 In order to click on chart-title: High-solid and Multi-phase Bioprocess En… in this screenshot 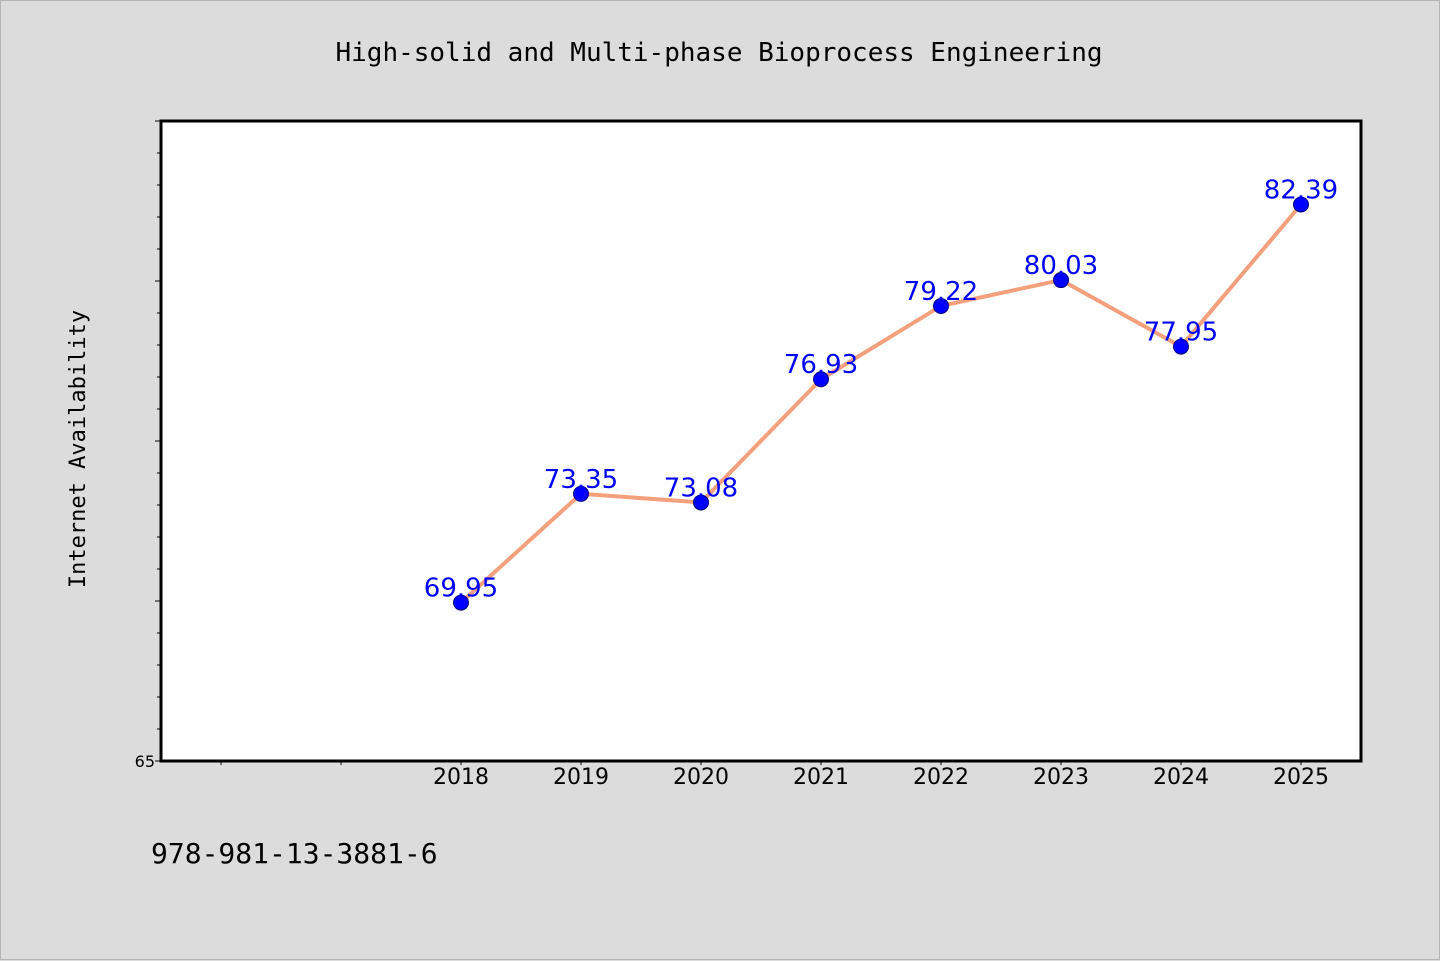, I will do `click(718, 53)`.